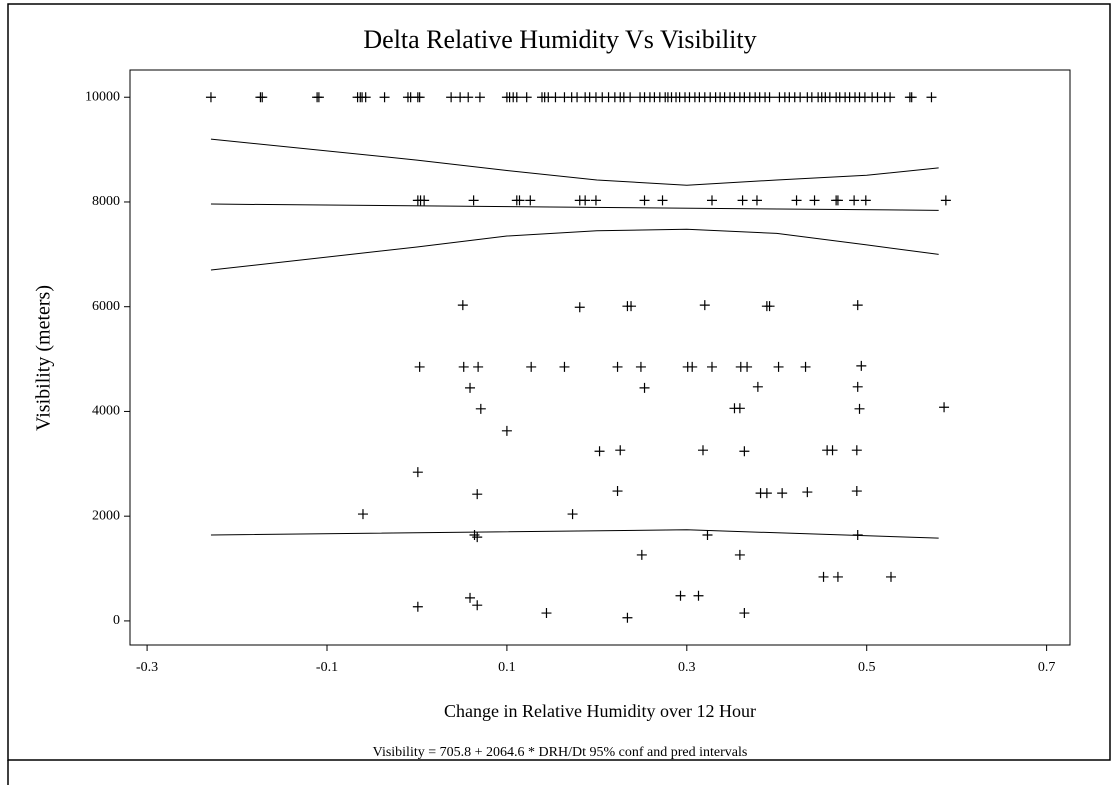 The height and width of the screenshot is (785, 1117). I want to click on chart-title: Delta Relative Humidity Vs Visibility, so click(559, 39).